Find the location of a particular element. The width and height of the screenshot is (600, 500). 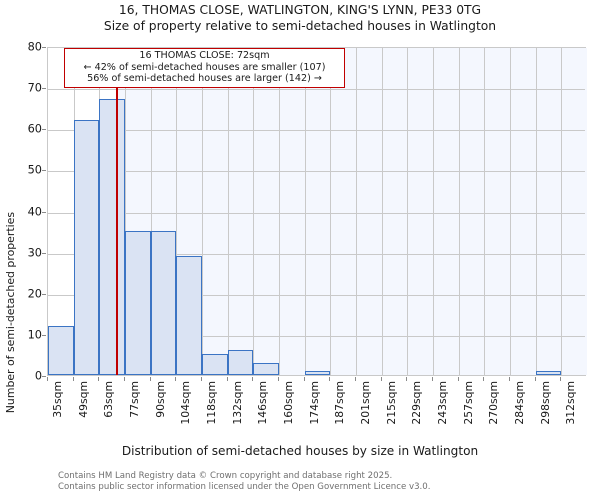

y-tick-label: 50 is located at coordinates (34, 170).